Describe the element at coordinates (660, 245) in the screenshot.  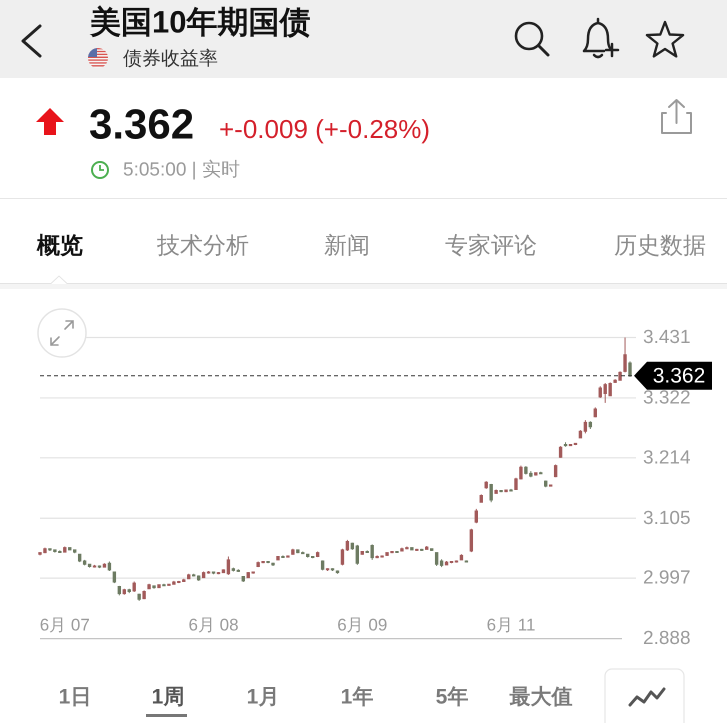
I see `annotation: 历史数据` at that location.